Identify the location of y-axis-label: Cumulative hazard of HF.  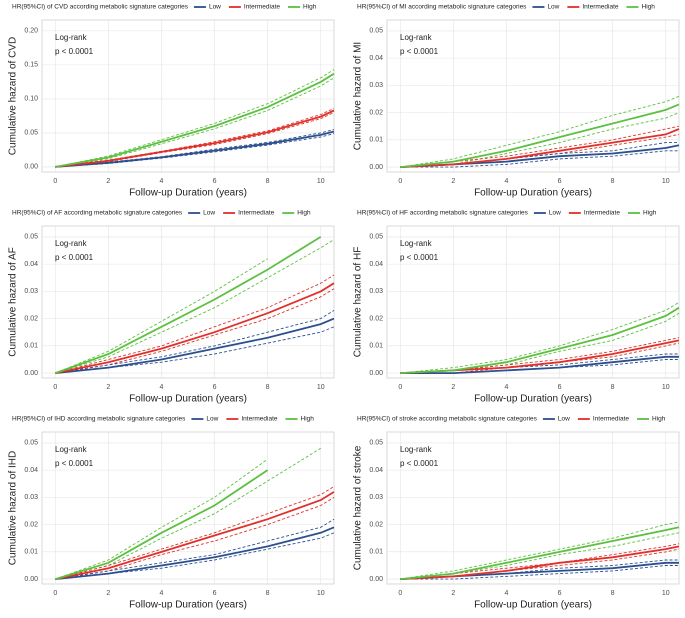
(358, 302).